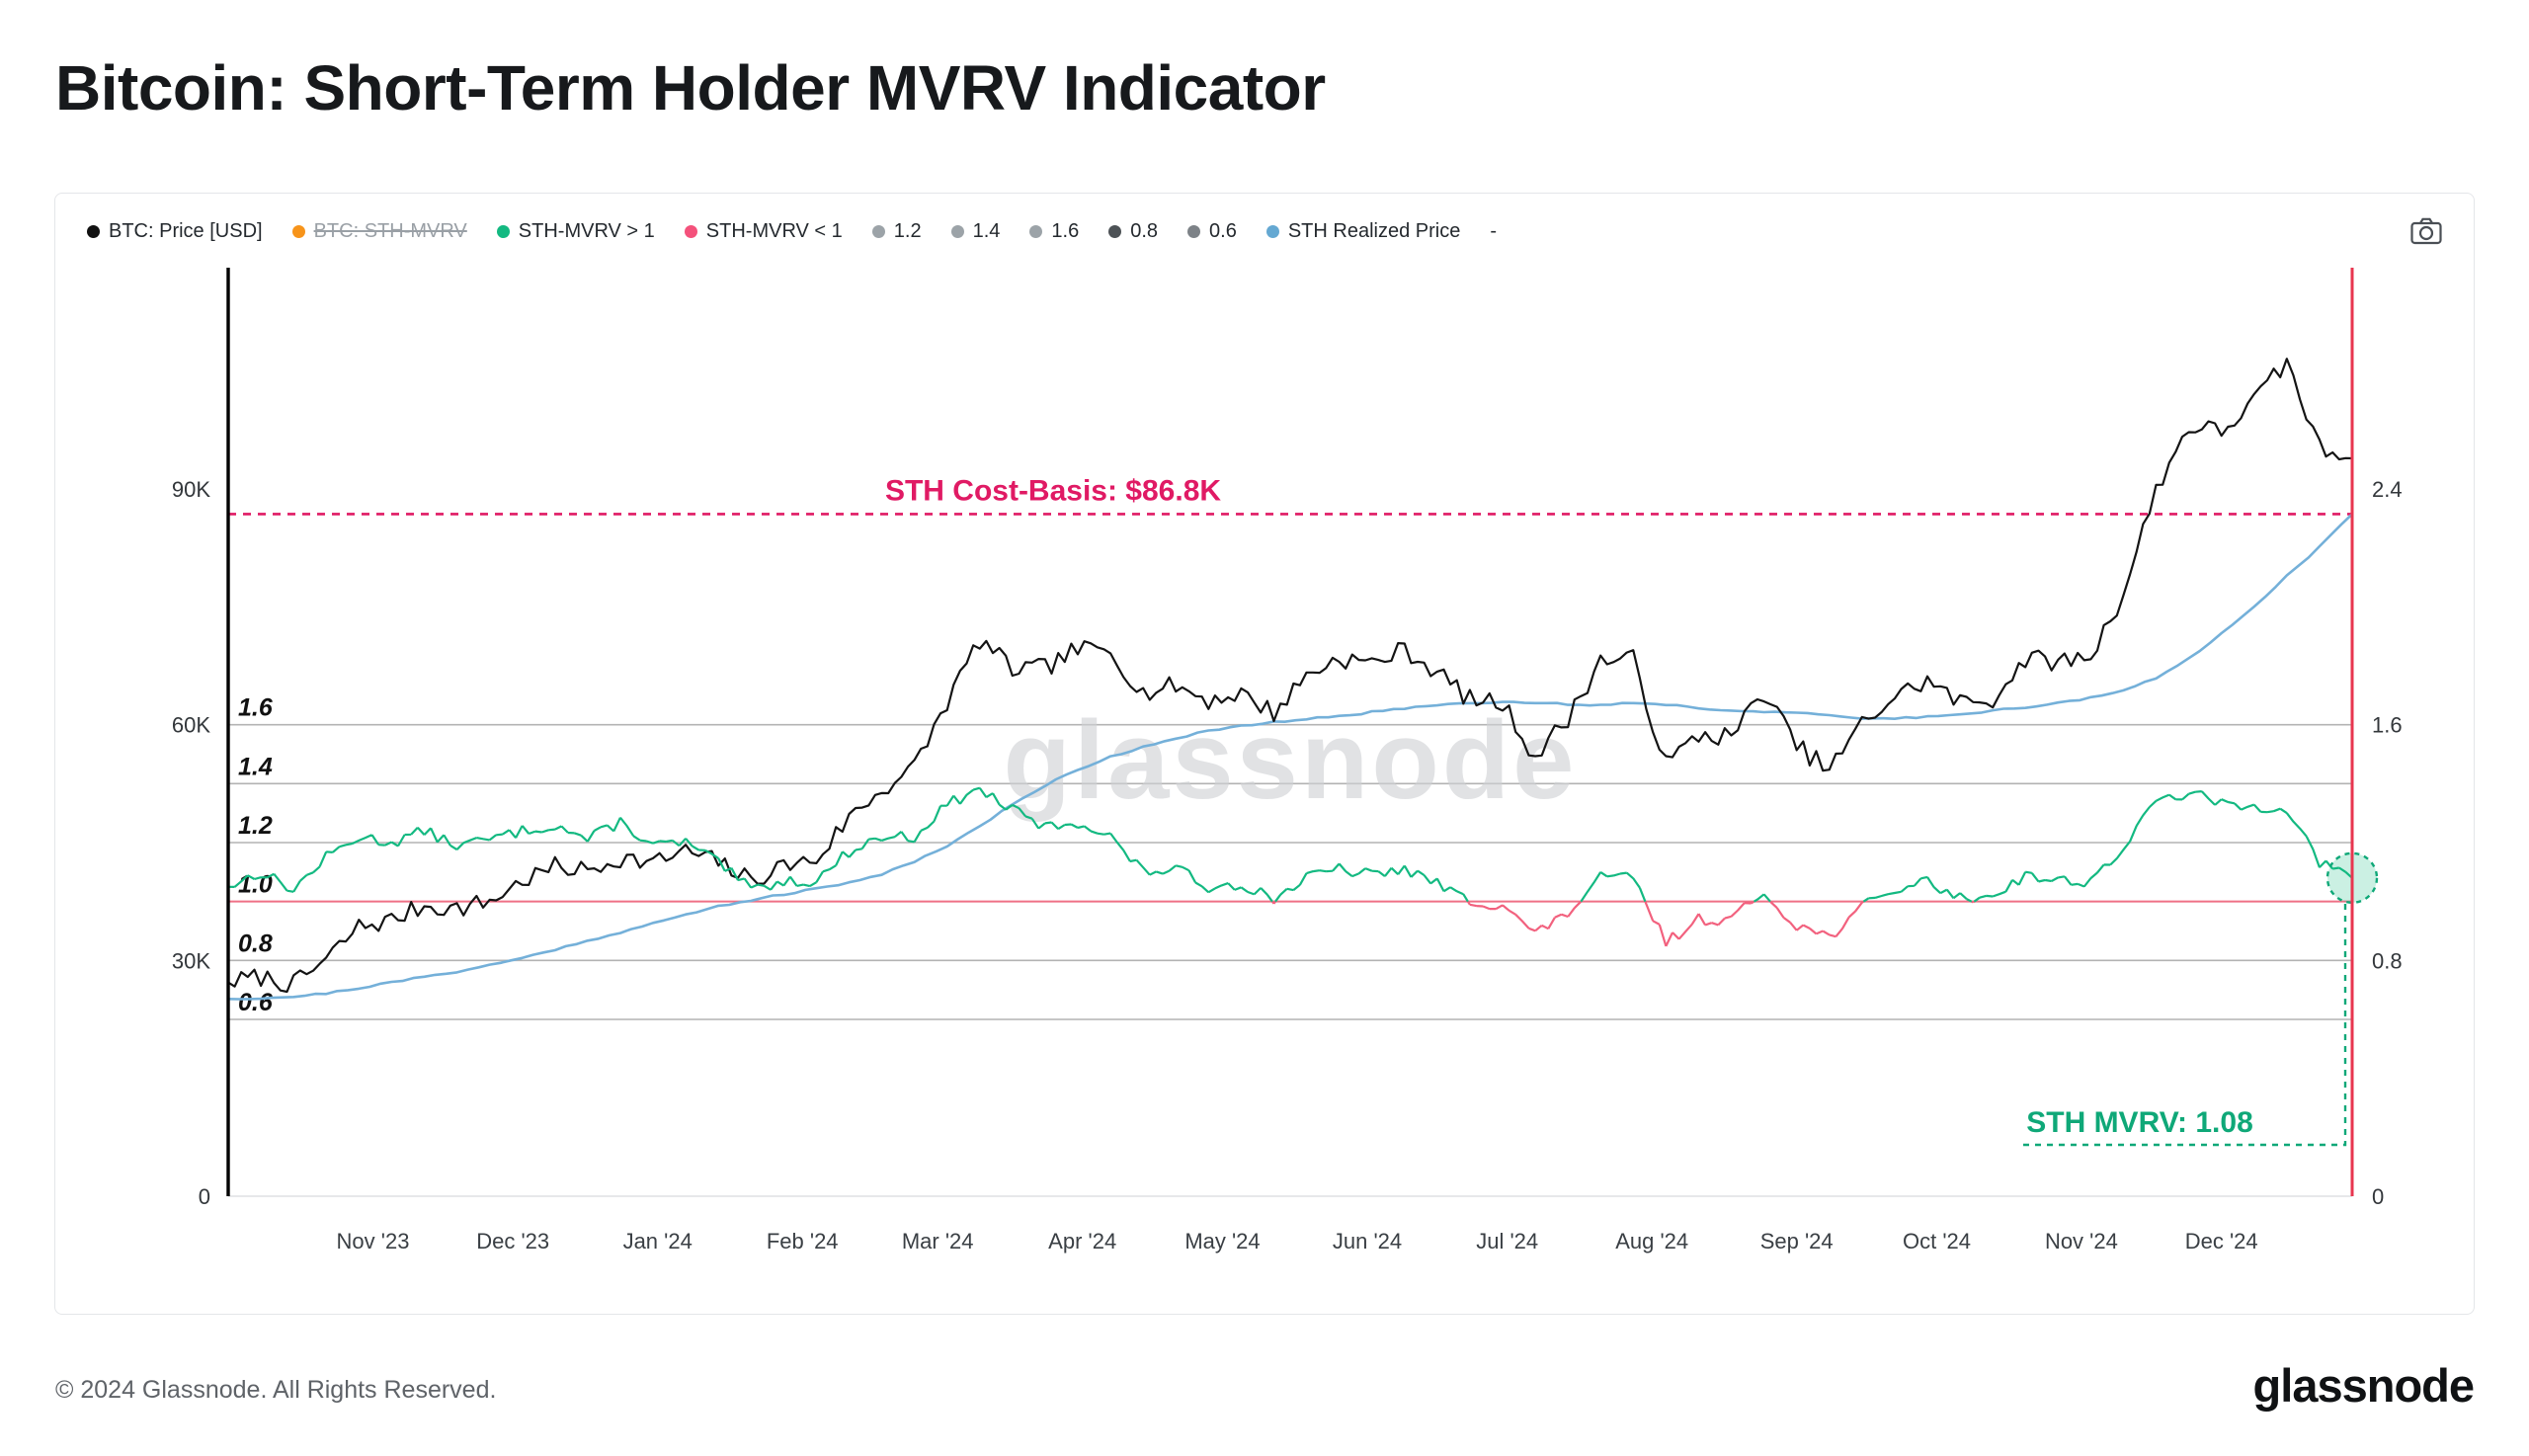 This screenshot has height=1456, width=2529. Describe the element at coordinates (1222, 1241) in the screenshot. I see `x-axis-tick: May '24` at that location.